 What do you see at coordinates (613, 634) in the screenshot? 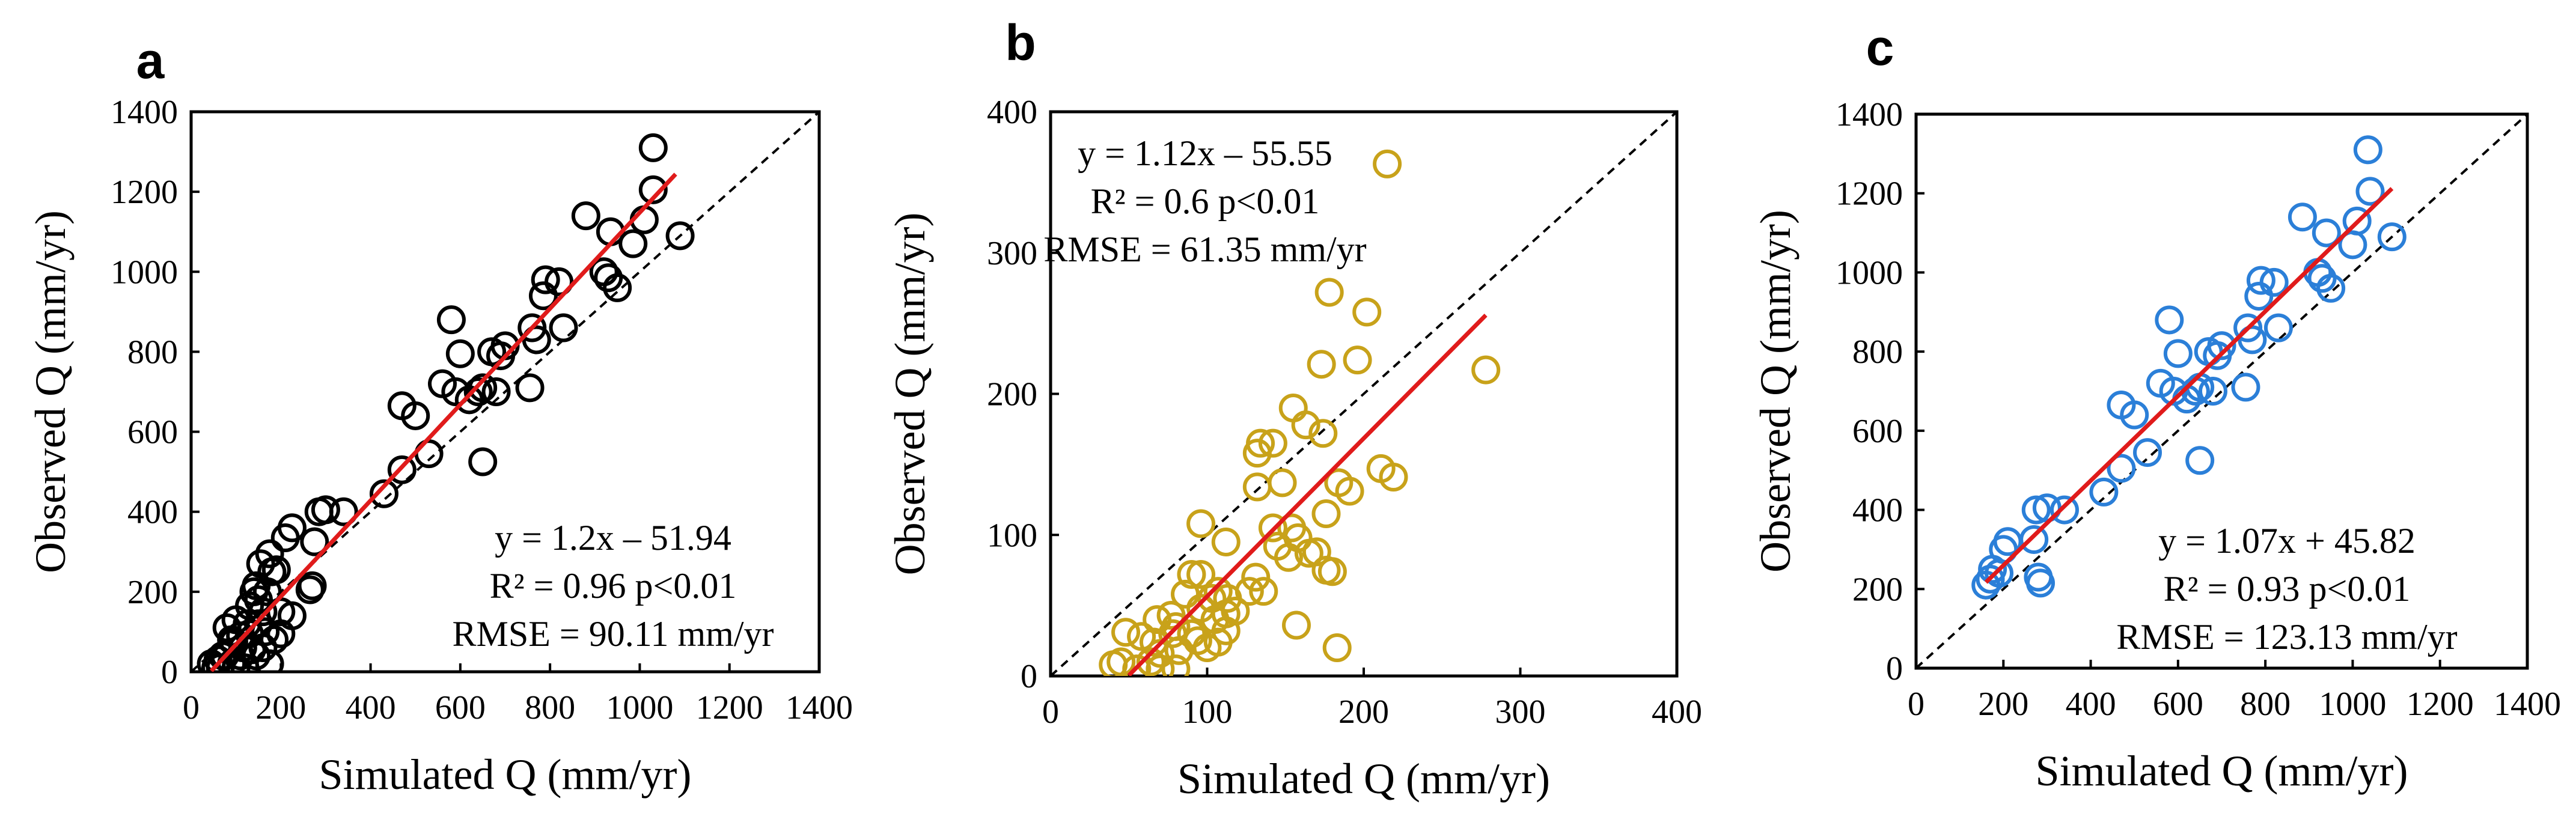
I see `chart-a-annotation: RMSE = 90.11 mm/yr` at bounding box center [613, 634].